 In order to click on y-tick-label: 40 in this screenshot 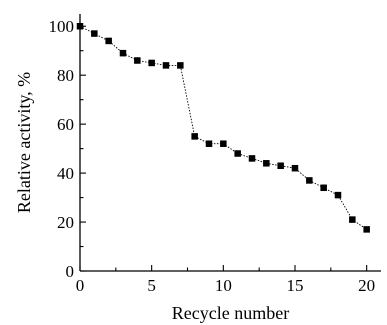, I will do `click(65, 173)`.